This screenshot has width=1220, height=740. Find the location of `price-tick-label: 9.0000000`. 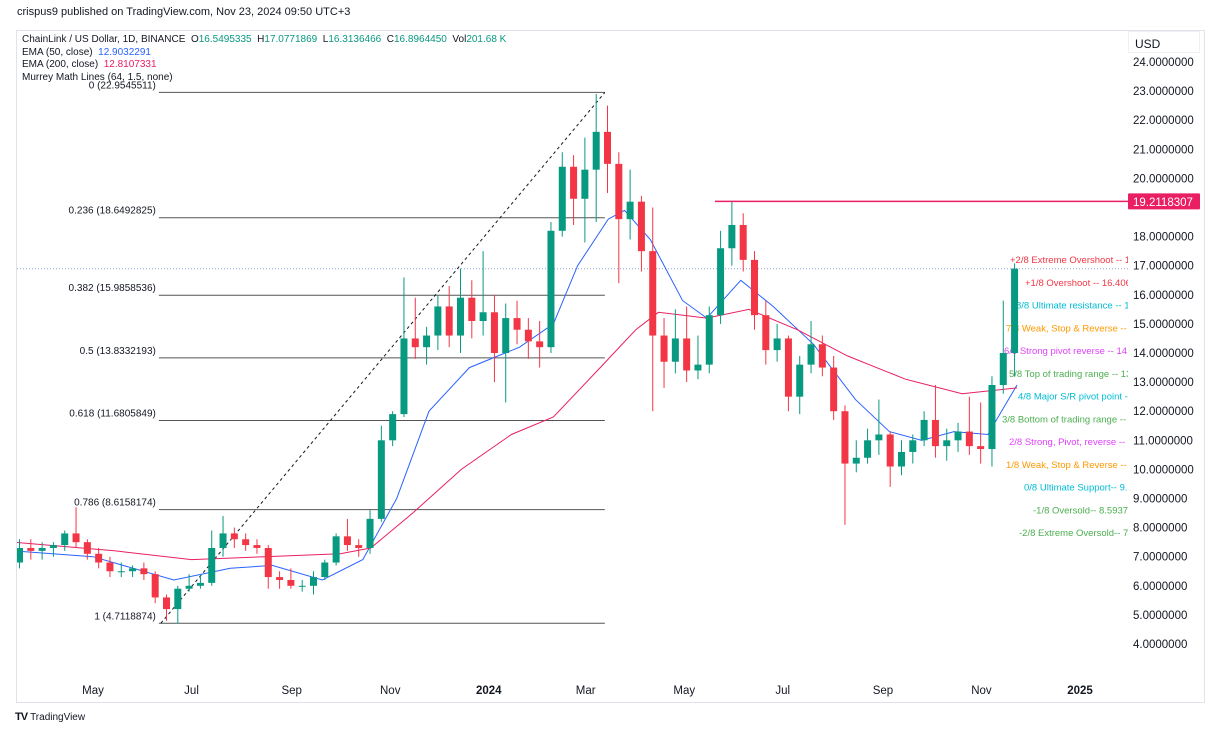

price-tick-label: 9.0000000 is located at coordinates (1160, 500).